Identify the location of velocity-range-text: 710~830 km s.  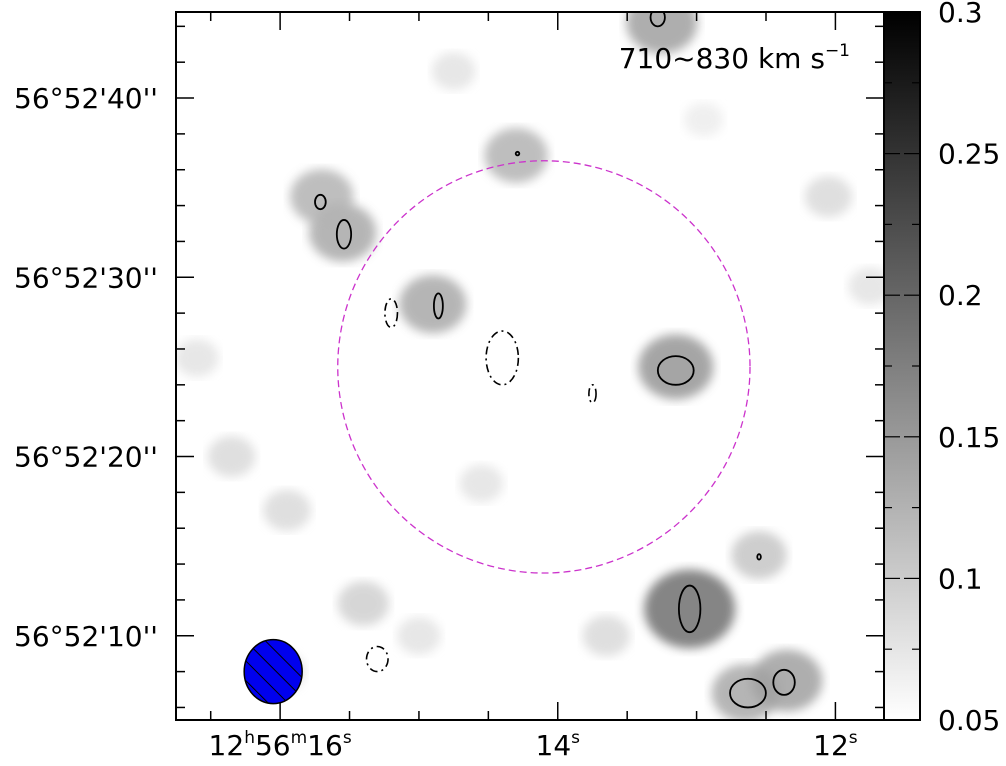
(722, 58).